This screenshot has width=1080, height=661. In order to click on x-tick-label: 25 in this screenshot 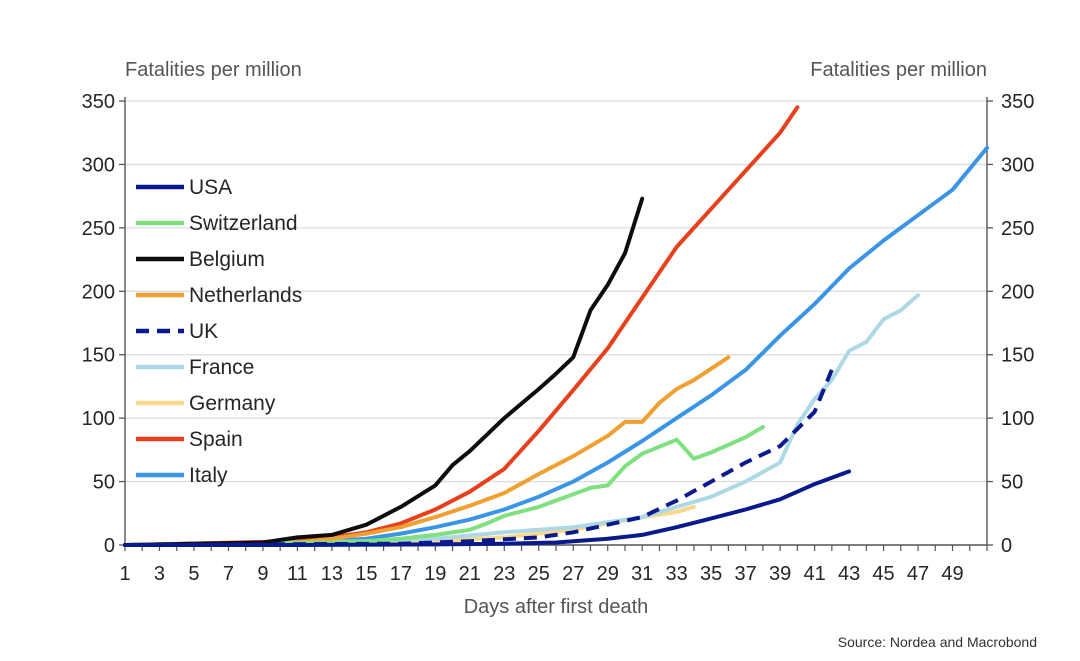, I will do `click(539, 574)`.